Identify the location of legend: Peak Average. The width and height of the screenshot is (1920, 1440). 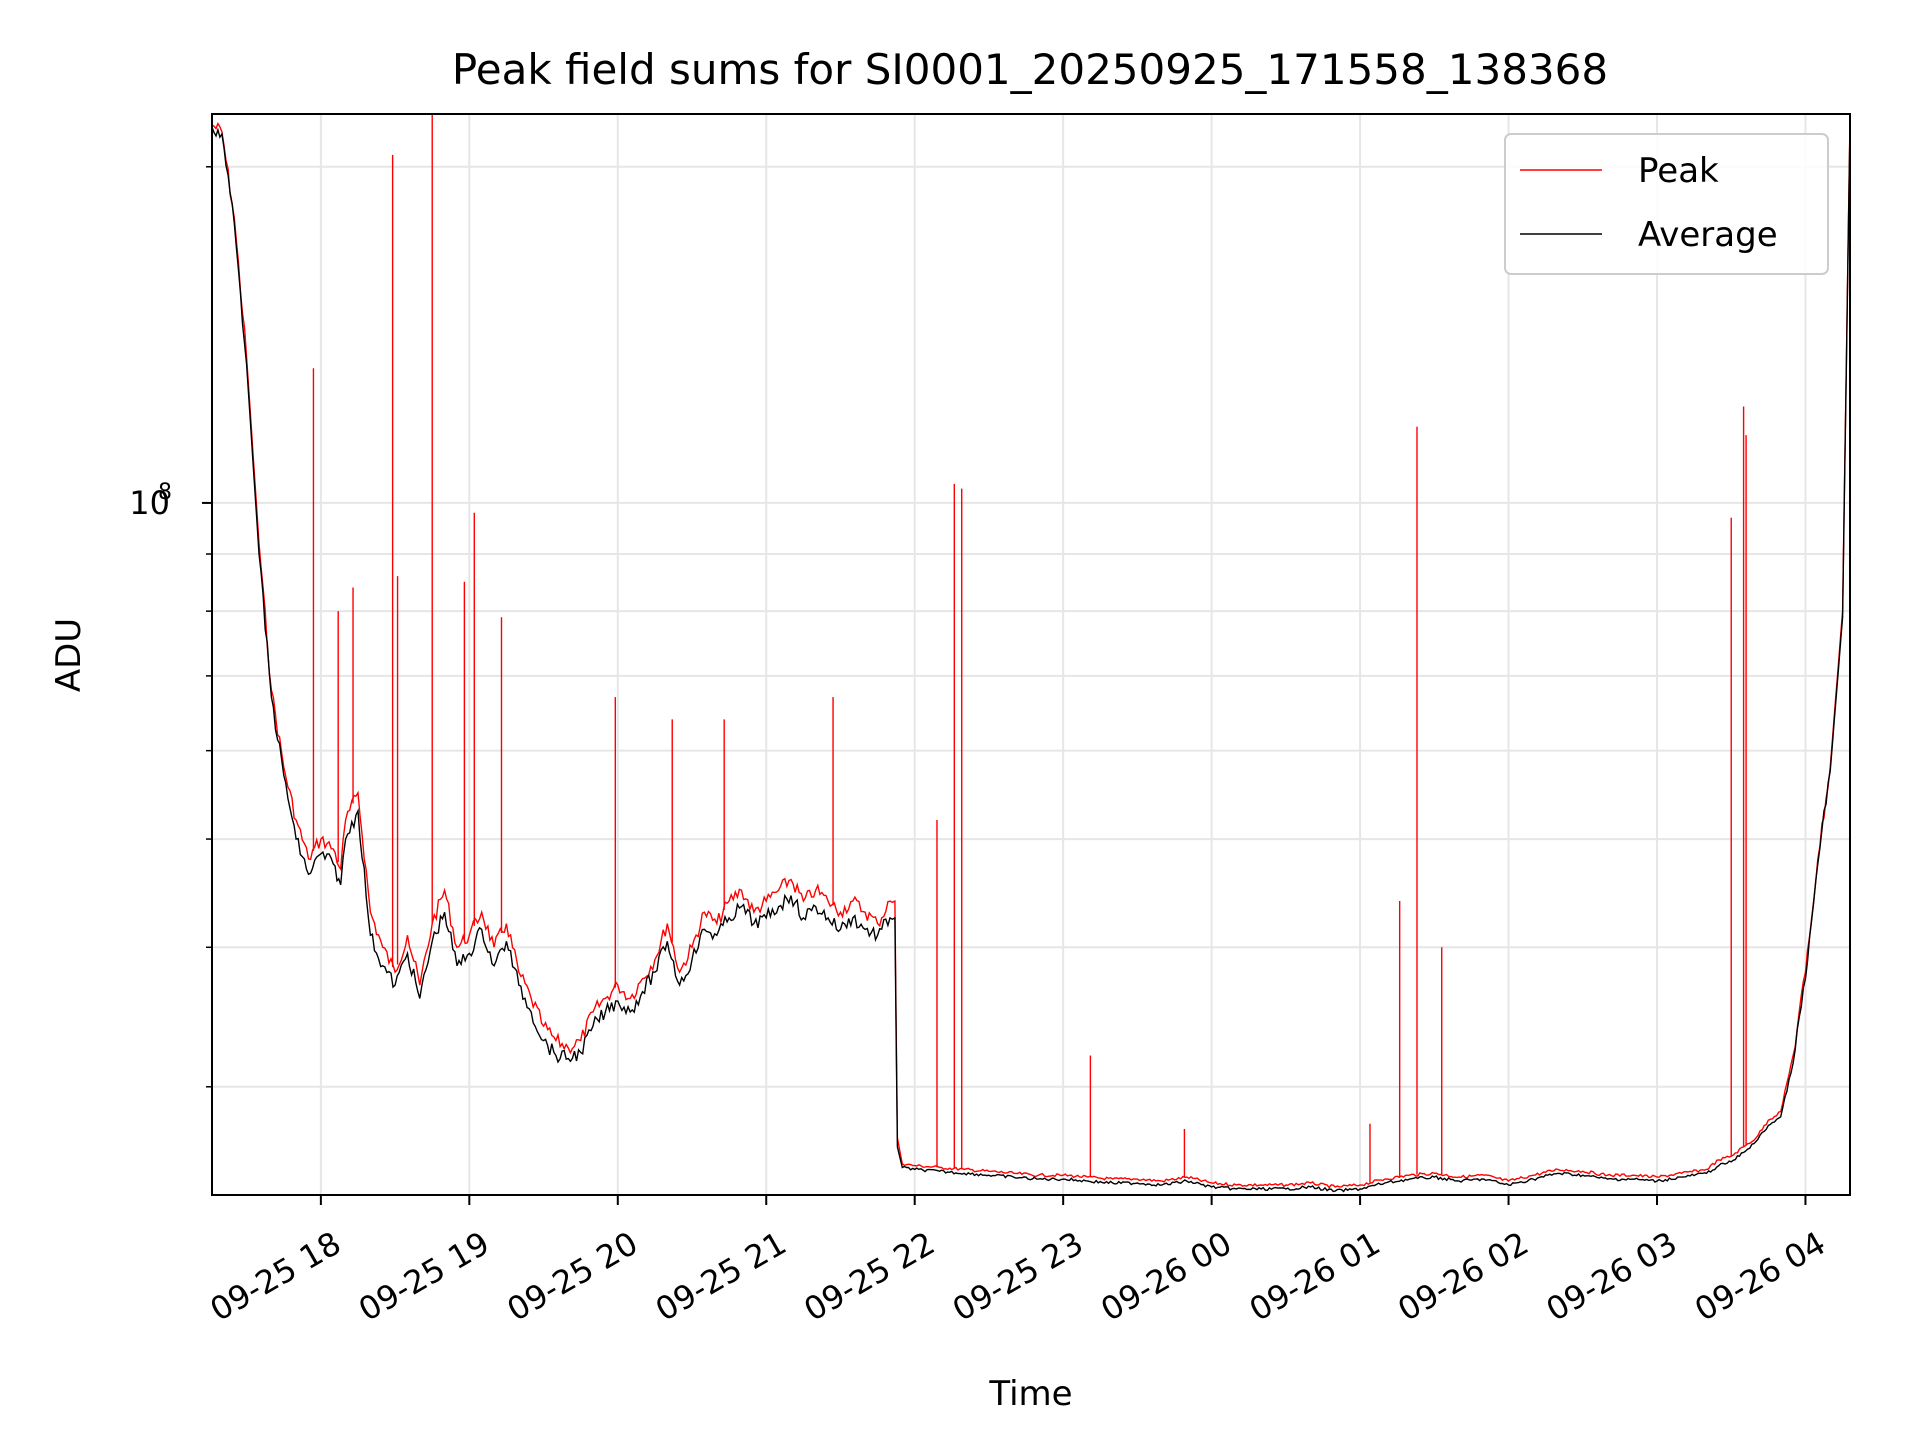
(1666, 204).